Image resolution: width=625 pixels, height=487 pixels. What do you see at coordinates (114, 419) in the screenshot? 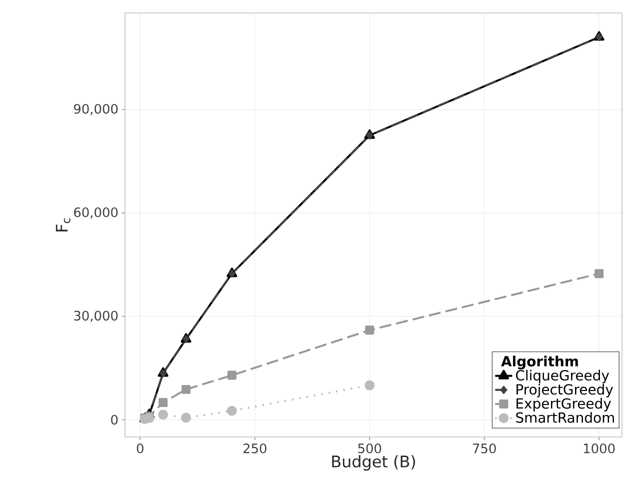
I see `y-tick-label: 0` at bounding box center [114, 419].